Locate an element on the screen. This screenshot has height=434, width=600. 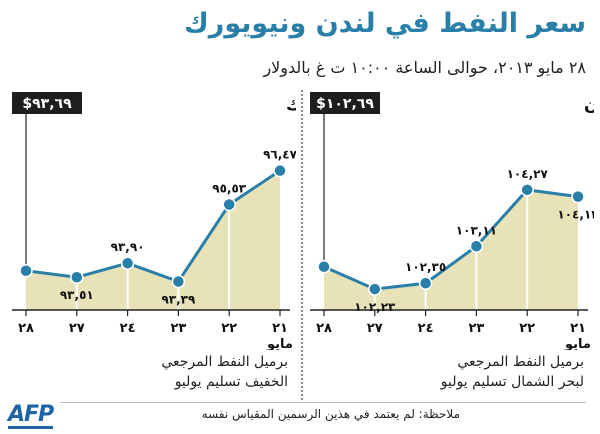
london-price-box is located at coordinates (345, 103).